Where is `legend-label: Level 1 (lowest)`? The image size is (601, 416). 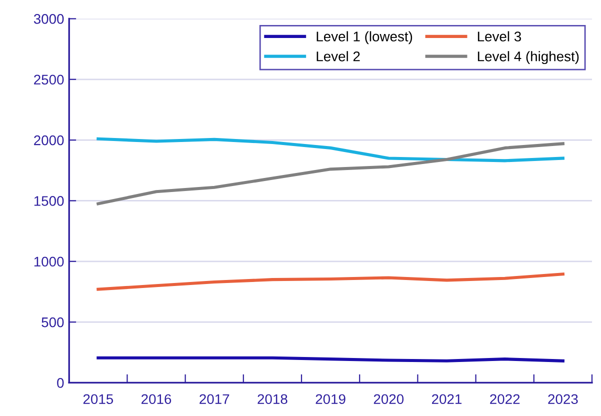
legend-label: Level 1 (lowest) is located at coordinates (364, 37).